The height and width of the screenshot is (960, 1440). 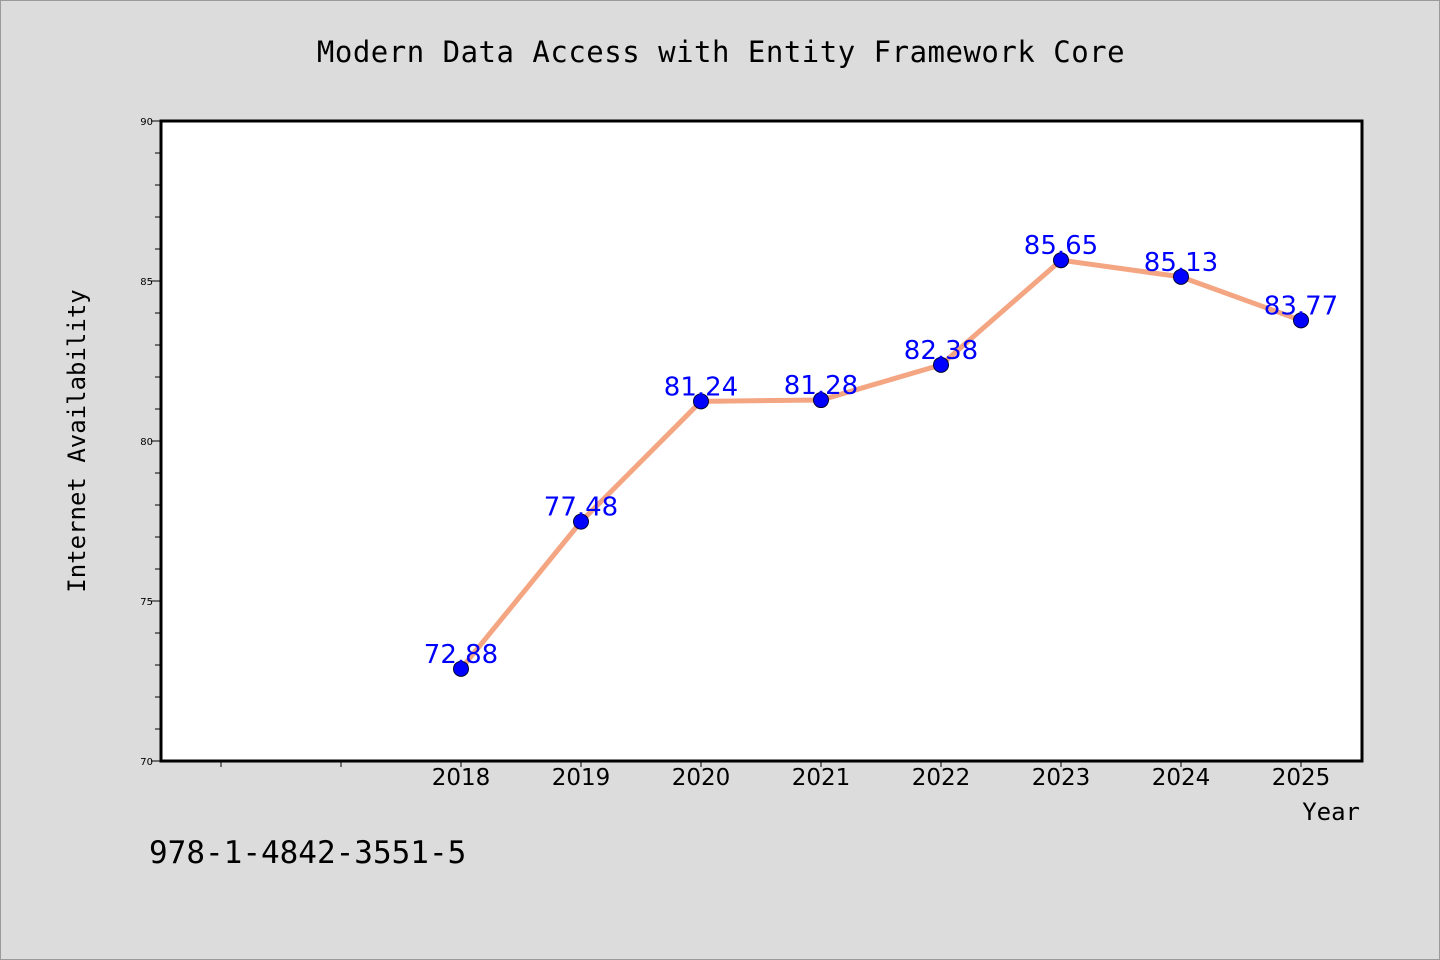 What do you see at coordinates (146, 762) in the screenshot?
I see `y-tick-label: 70` at bounding box center [146, 762].